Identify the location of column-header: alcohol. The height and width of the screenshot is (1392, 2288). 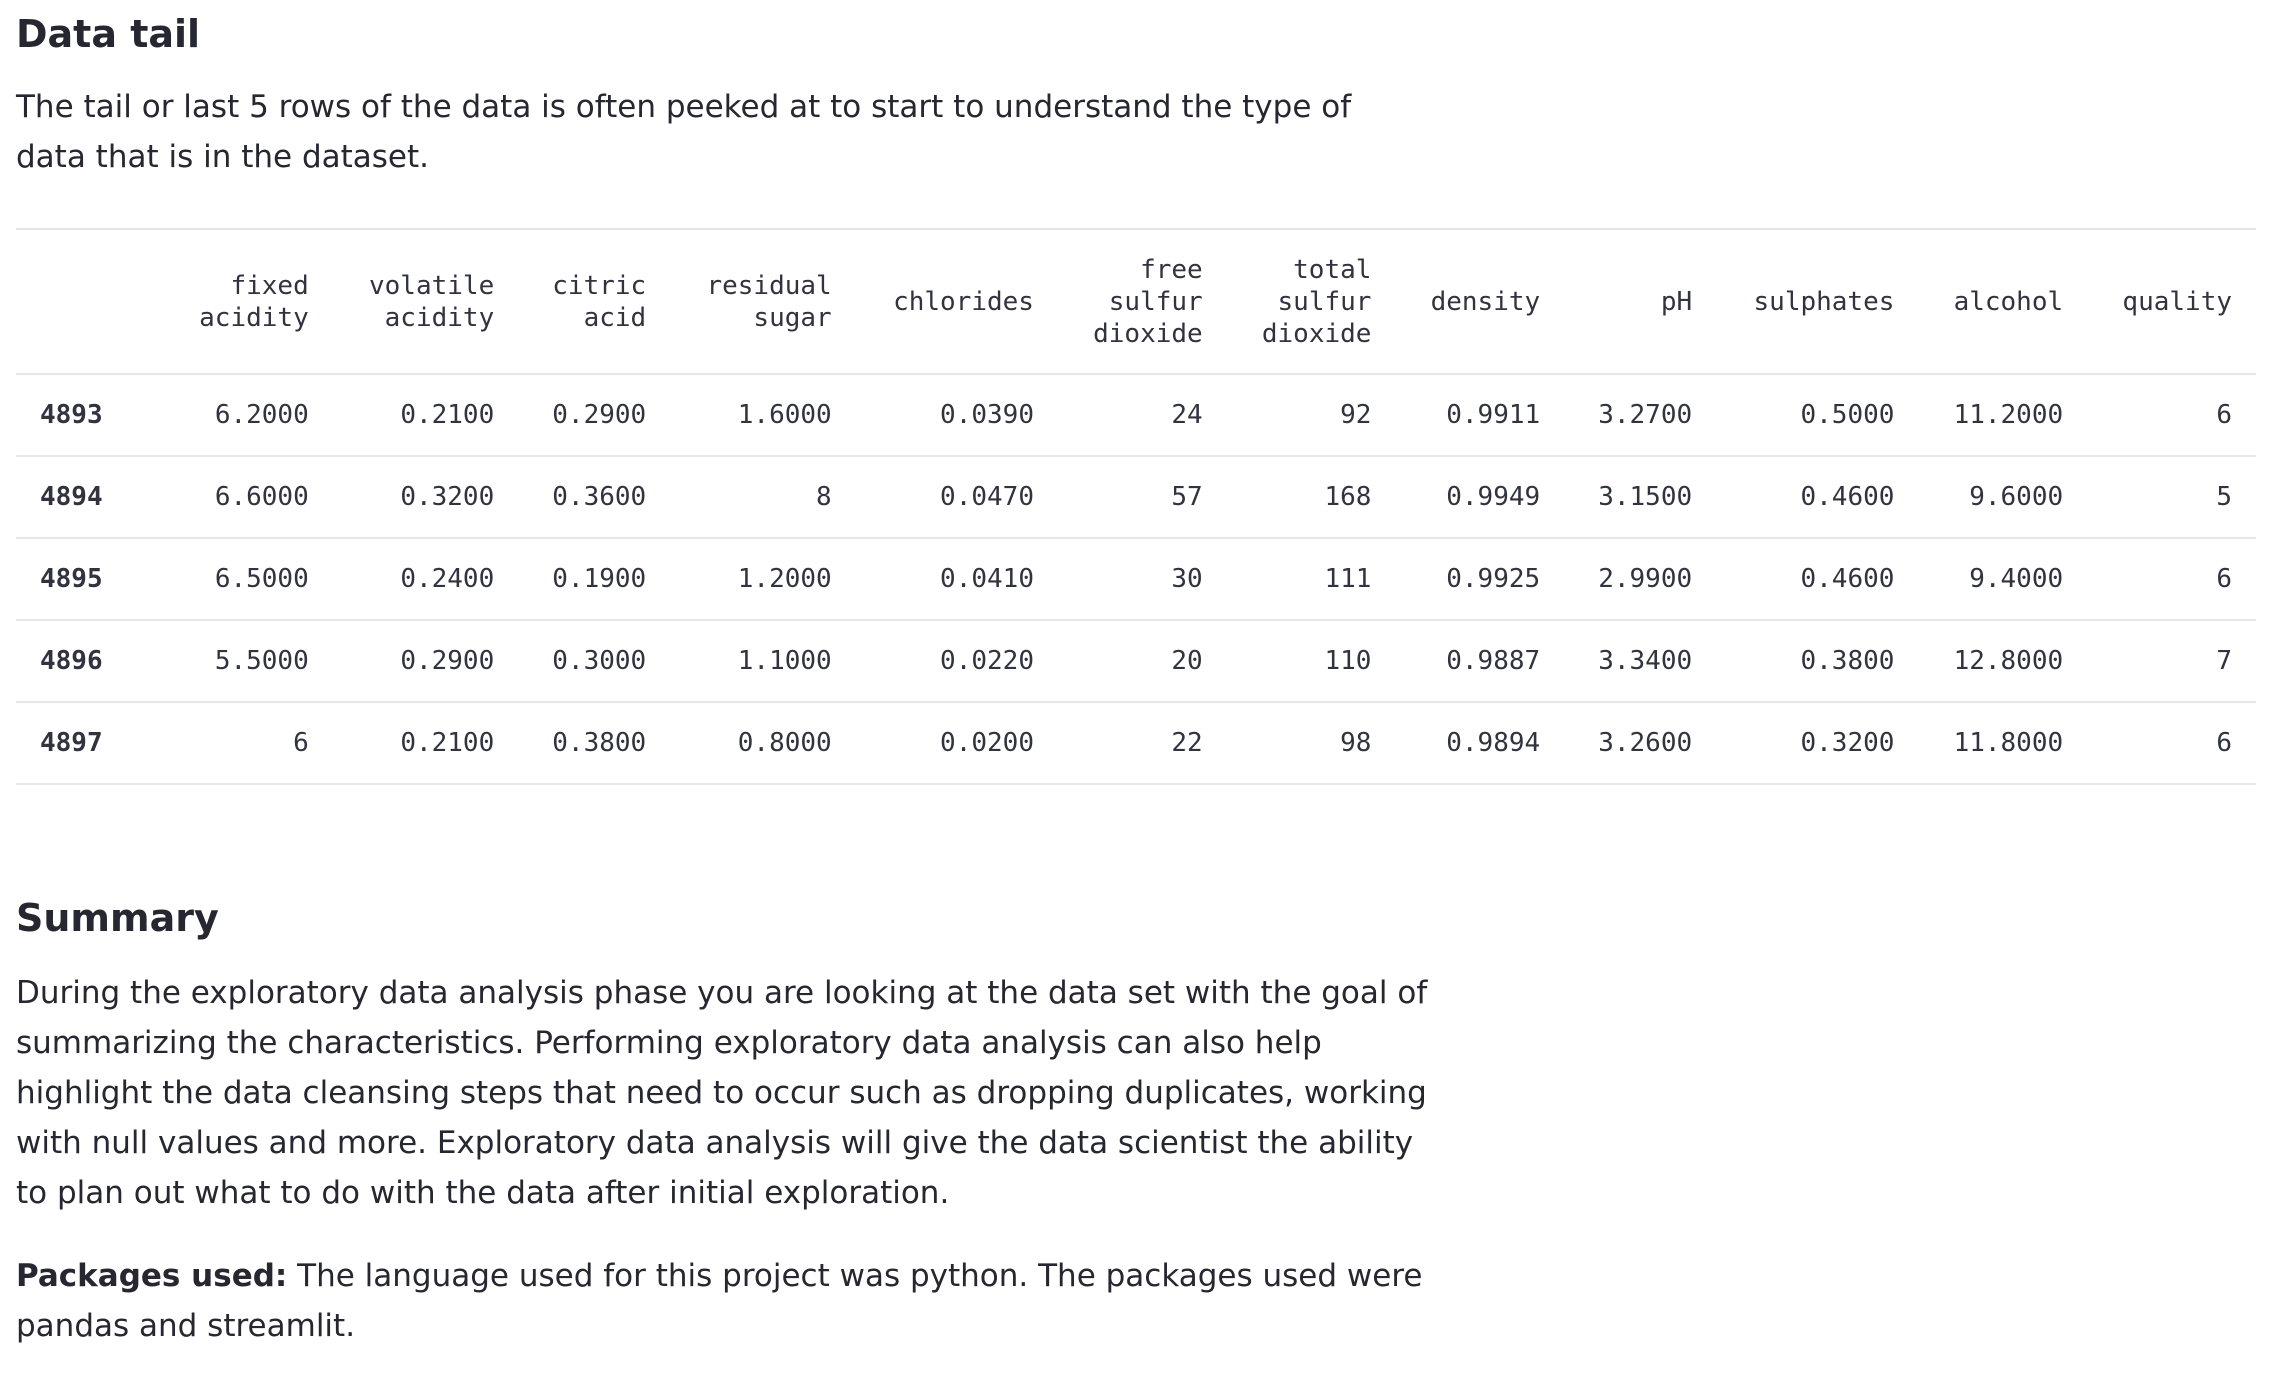
(2003, 301).